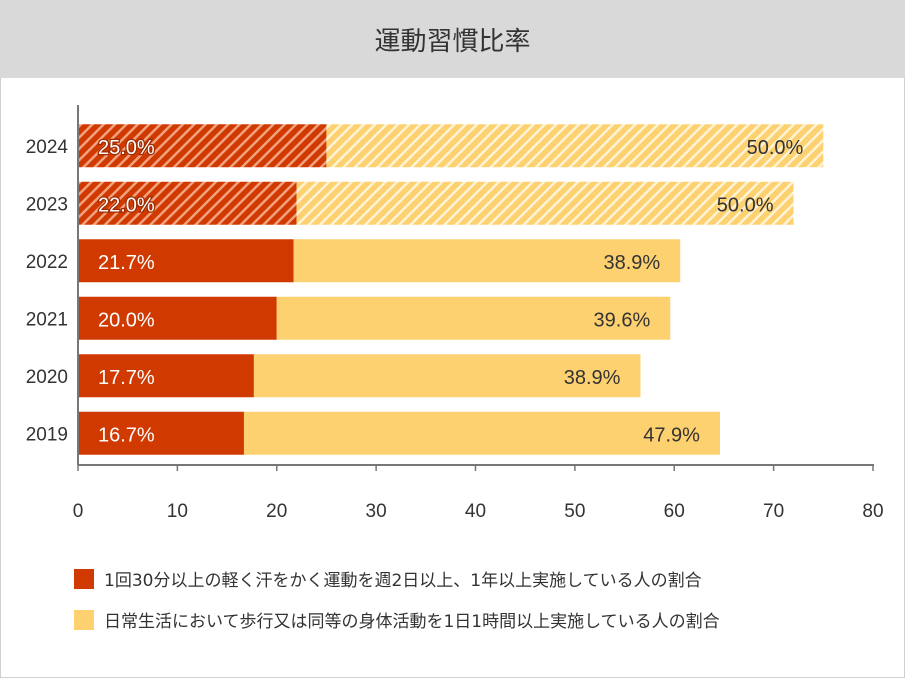 The image size is (905, 678). I want to click on bar-walking-2019, so click(481, 433).